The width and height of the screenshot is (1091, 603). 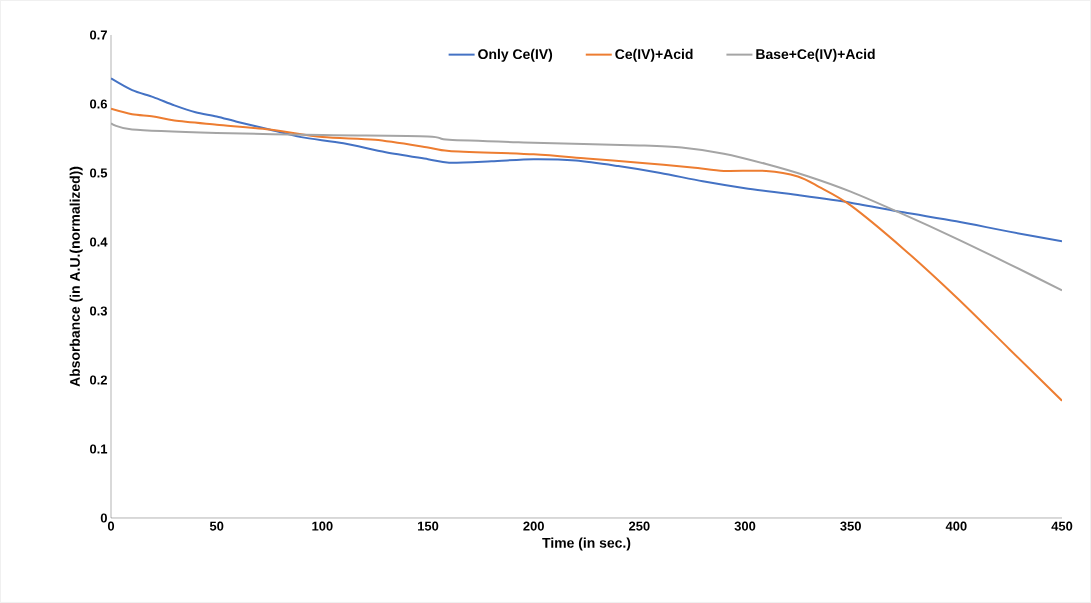 I want to click on y-tick-label: 0.1, so click(x=99, y=449).